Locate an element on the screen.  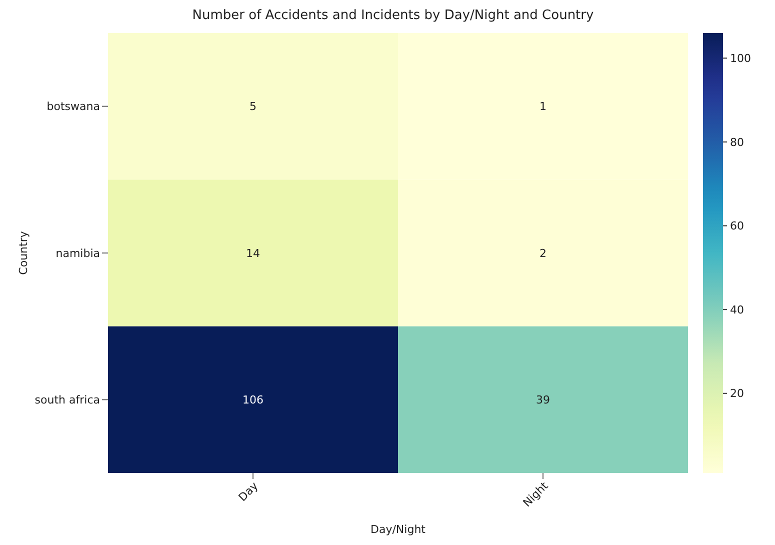
data-label: 39 is located at coordinates (543, 400).